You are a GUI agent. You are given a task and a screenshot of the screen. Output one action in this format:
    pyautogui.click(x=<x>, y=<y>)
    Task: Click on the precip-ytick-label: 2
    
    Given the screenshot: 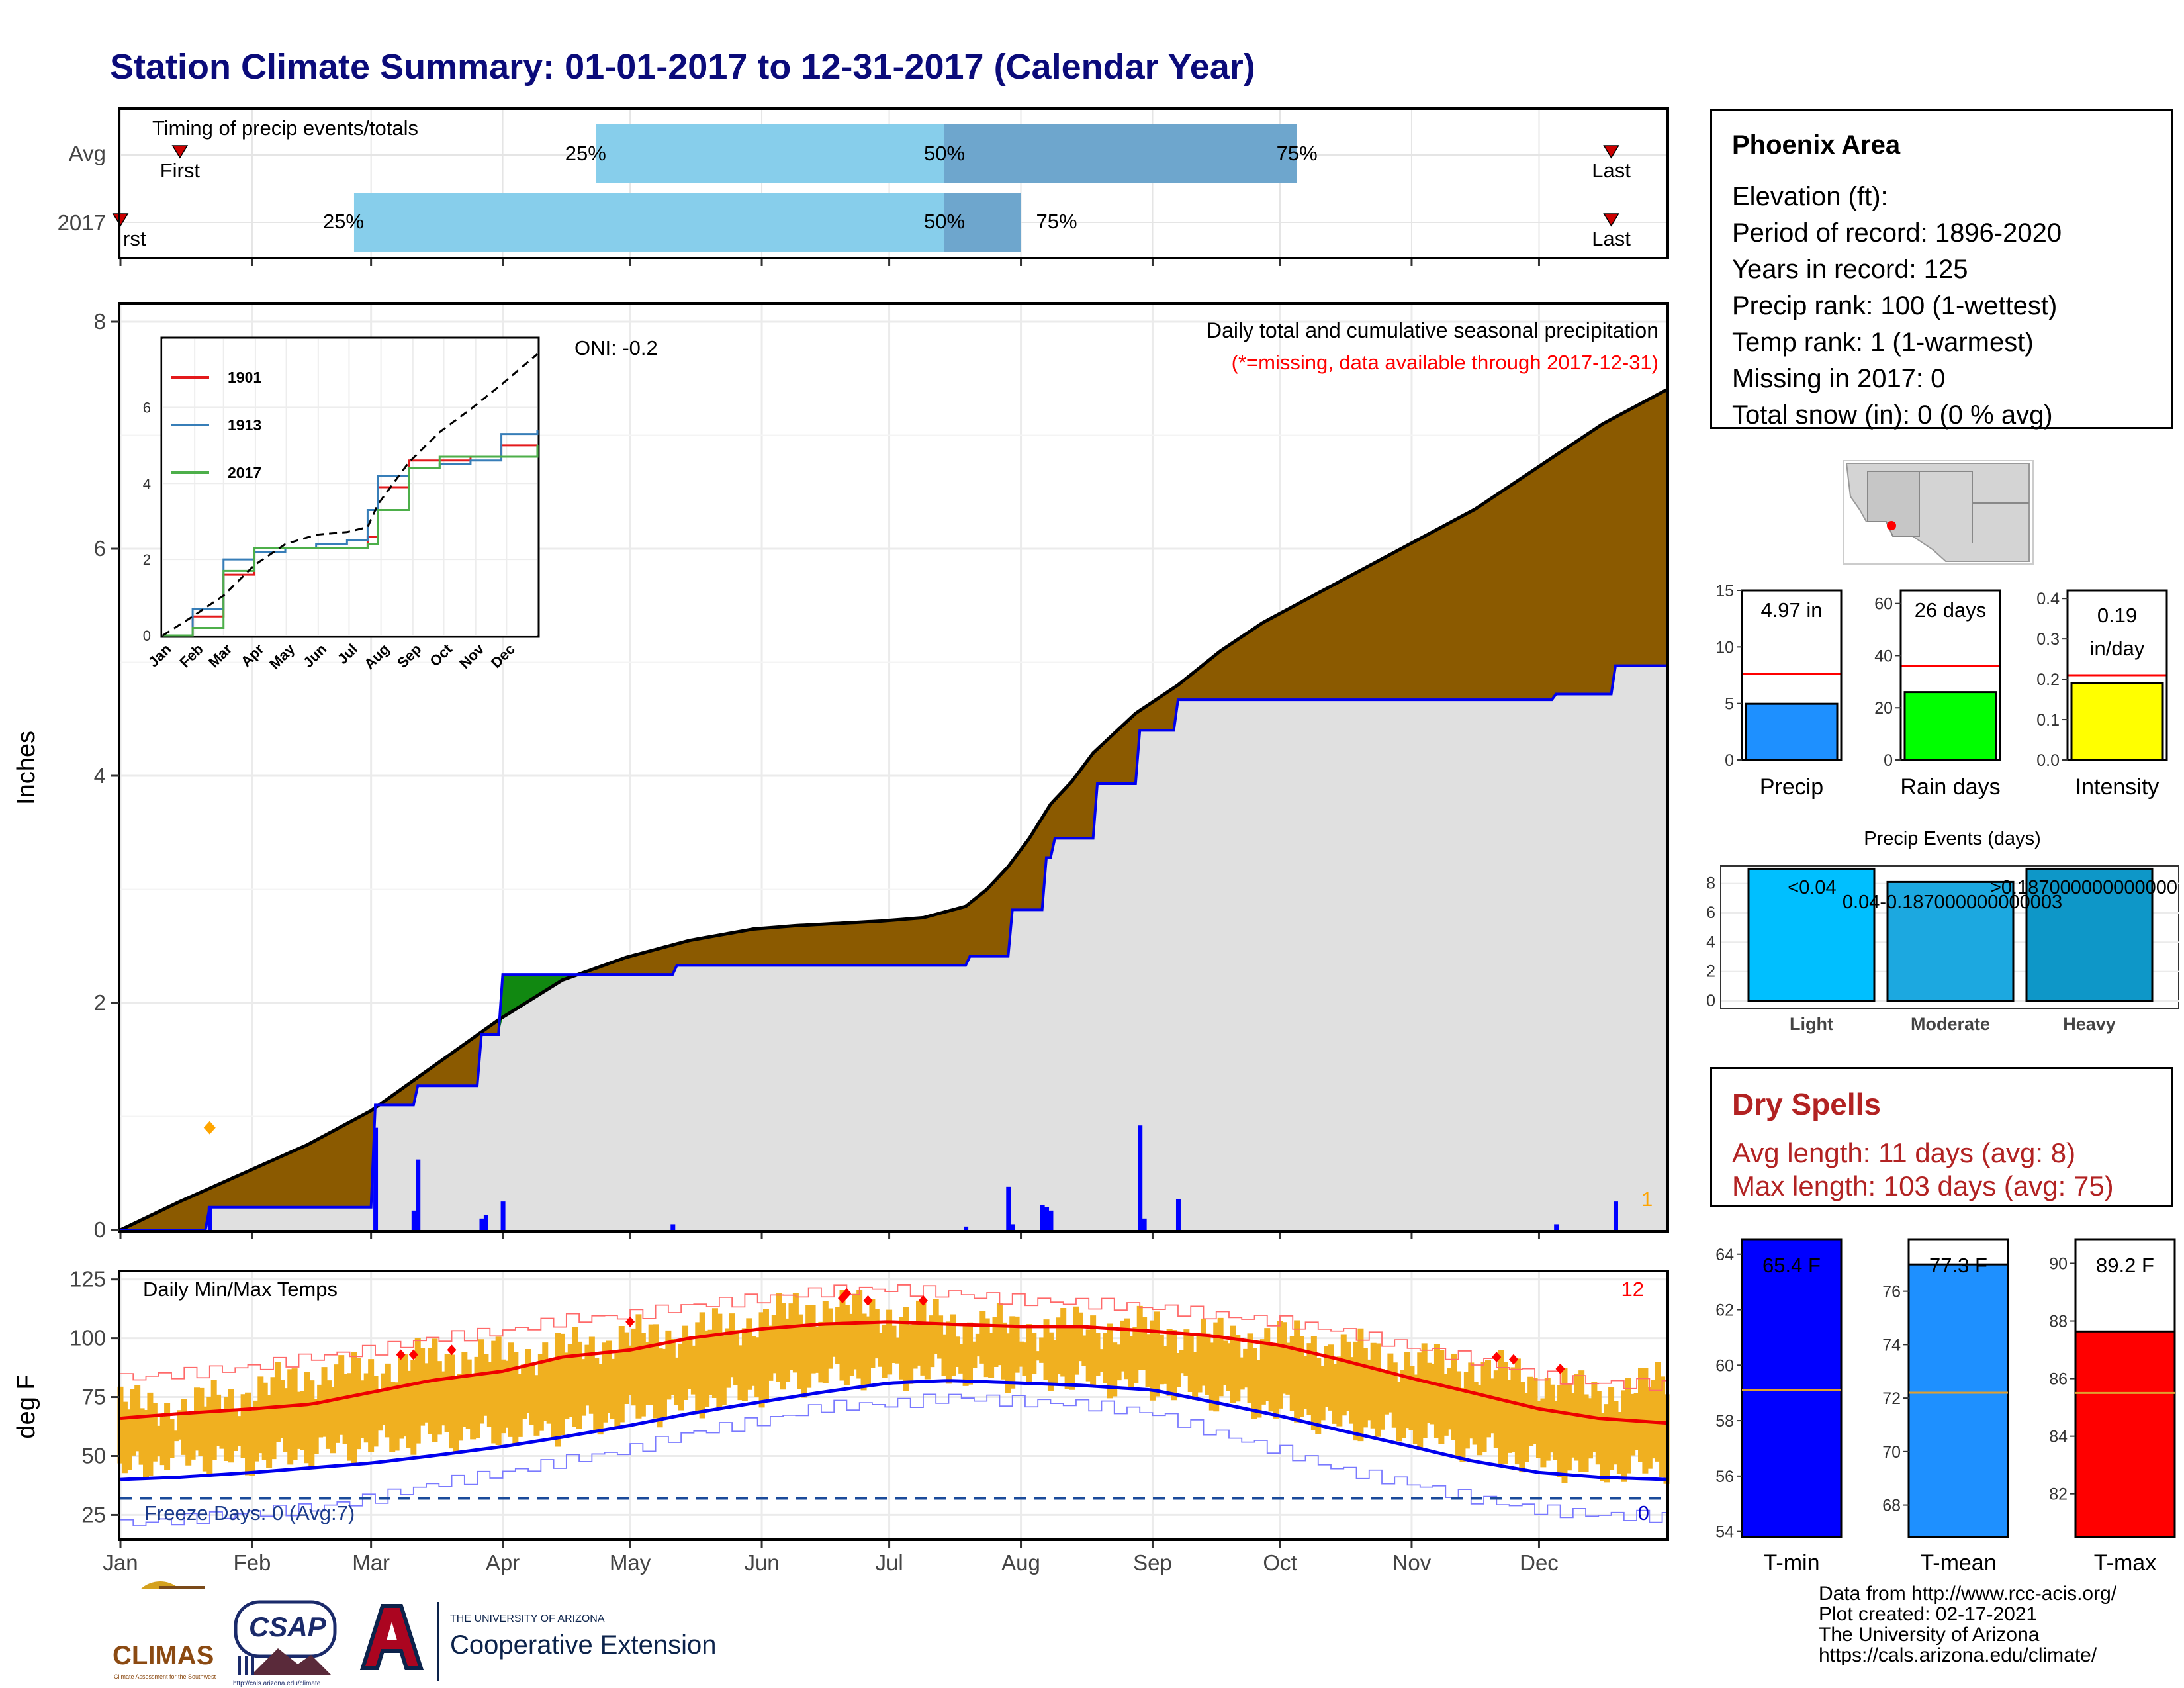 What is the action you would take?
    pyautogui.click(x=100, y=1002)
    